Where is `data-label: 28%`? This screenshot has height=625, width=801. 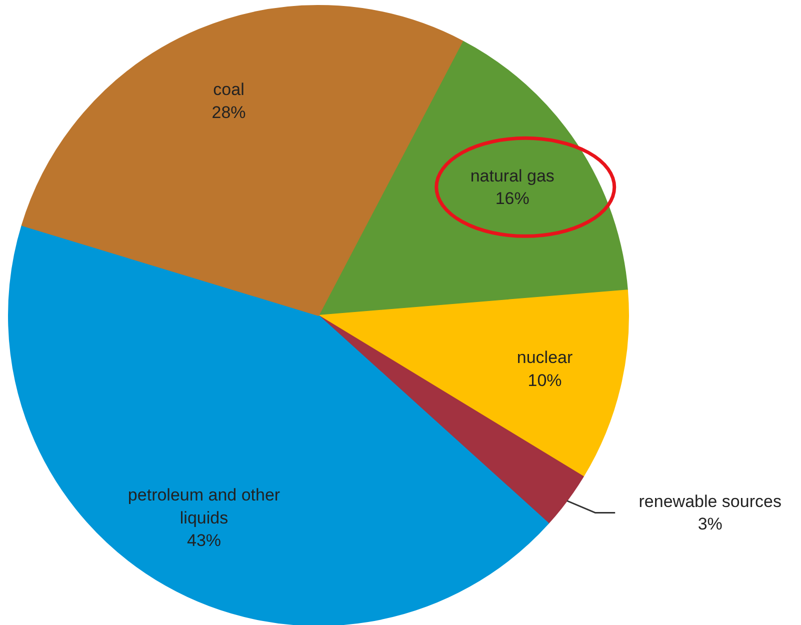
data-label: 28% is located at coordinates (229, 112).